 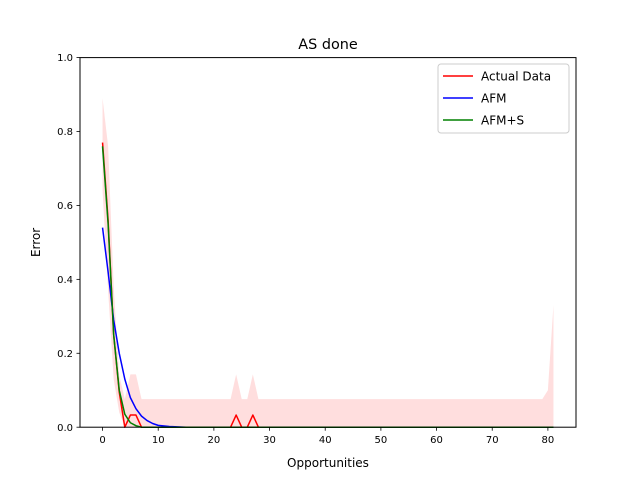 What do you see at coordinates (68, 243) in the screenshot?
I see `y-axis-ticks: 0.0 0.2 0.4 0.6 0.8 1.0` at bounding box center [68, 243].